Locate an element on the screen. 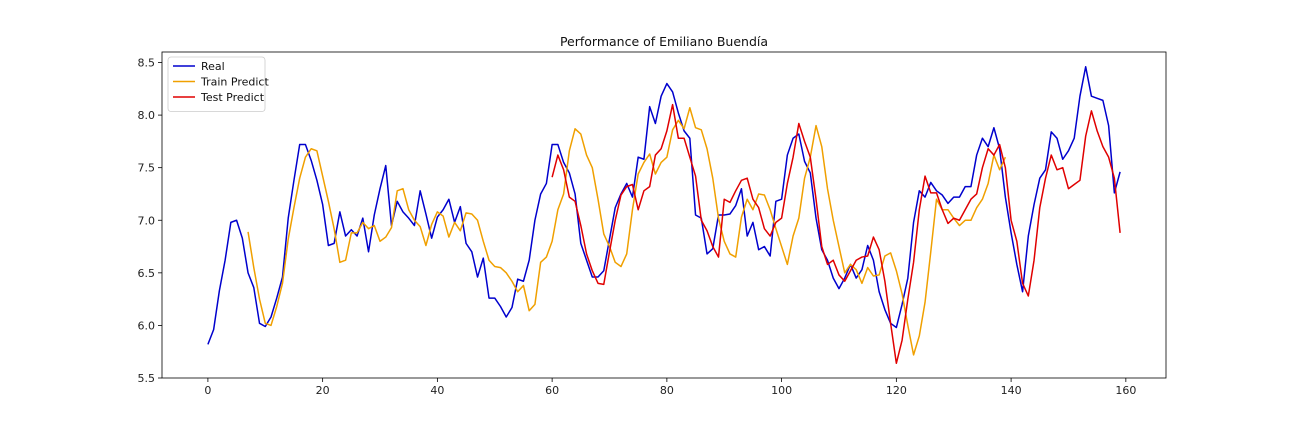 The height and width of the screenshot is (432, 1296). legend-box is located at coordinates (216, 84).